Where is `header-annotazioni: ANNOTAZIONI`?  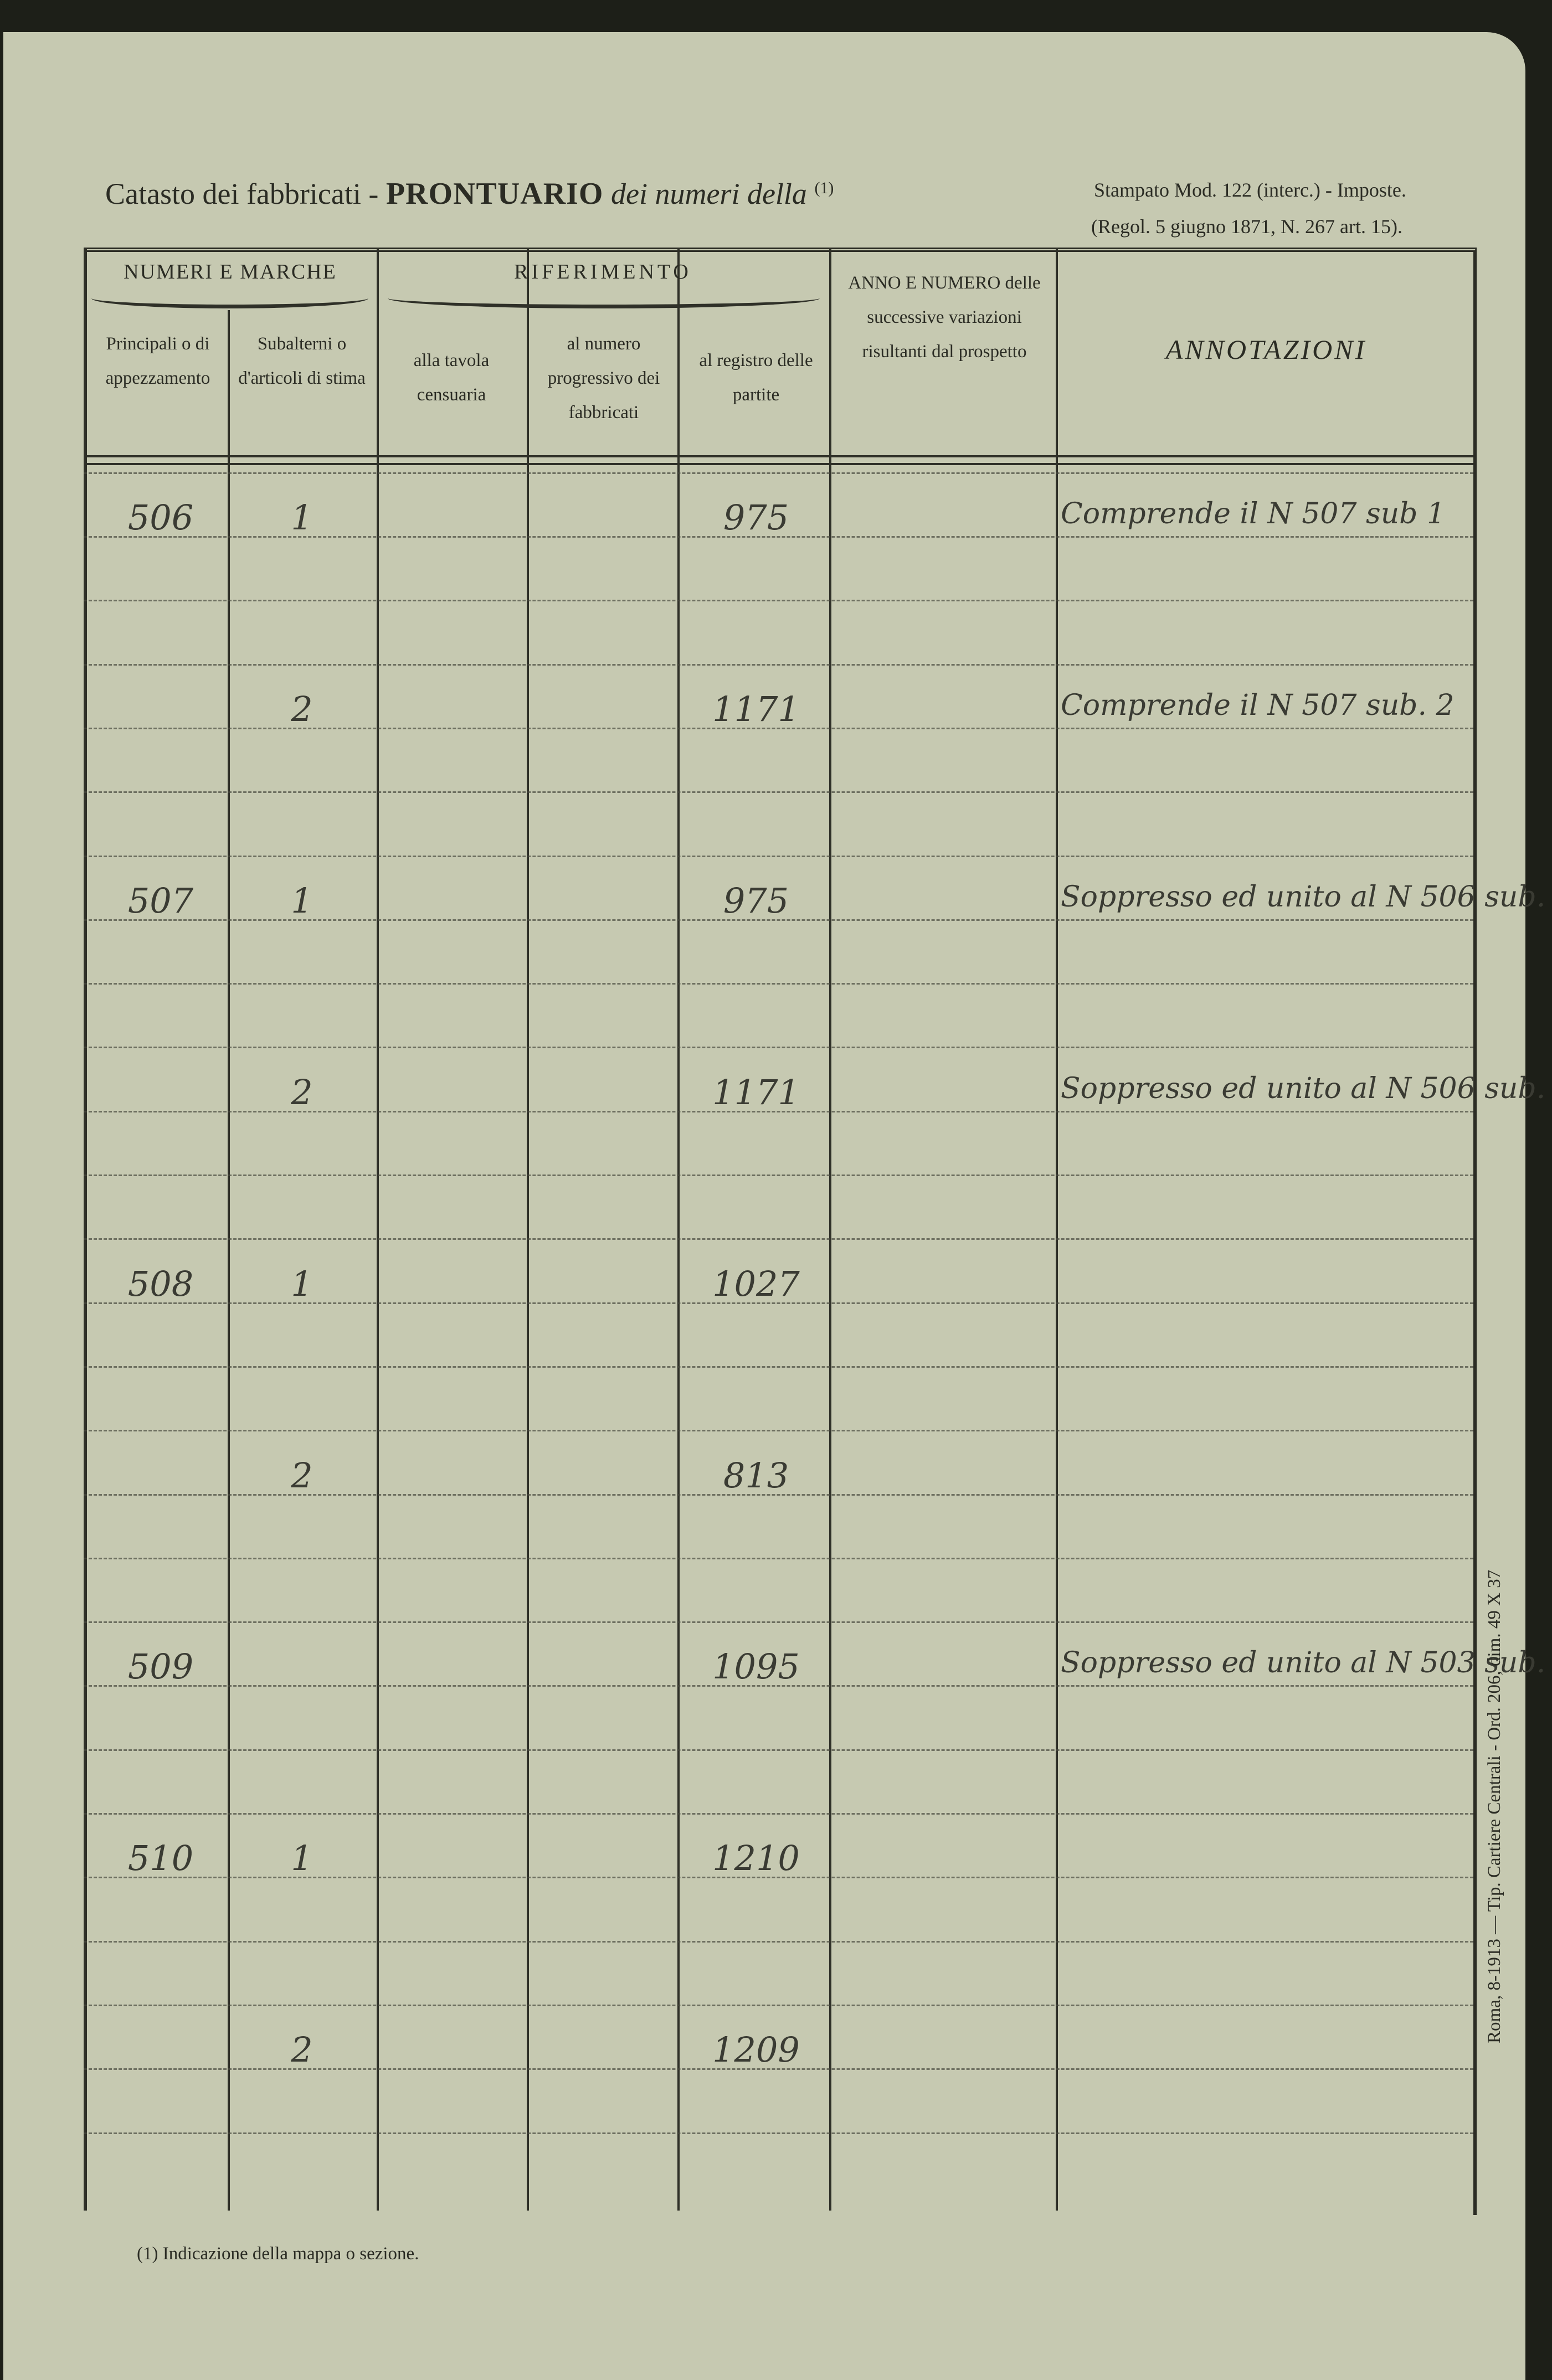 header-annotazioni: ANNOTAZIONI is located at coordinates (1266, 349).